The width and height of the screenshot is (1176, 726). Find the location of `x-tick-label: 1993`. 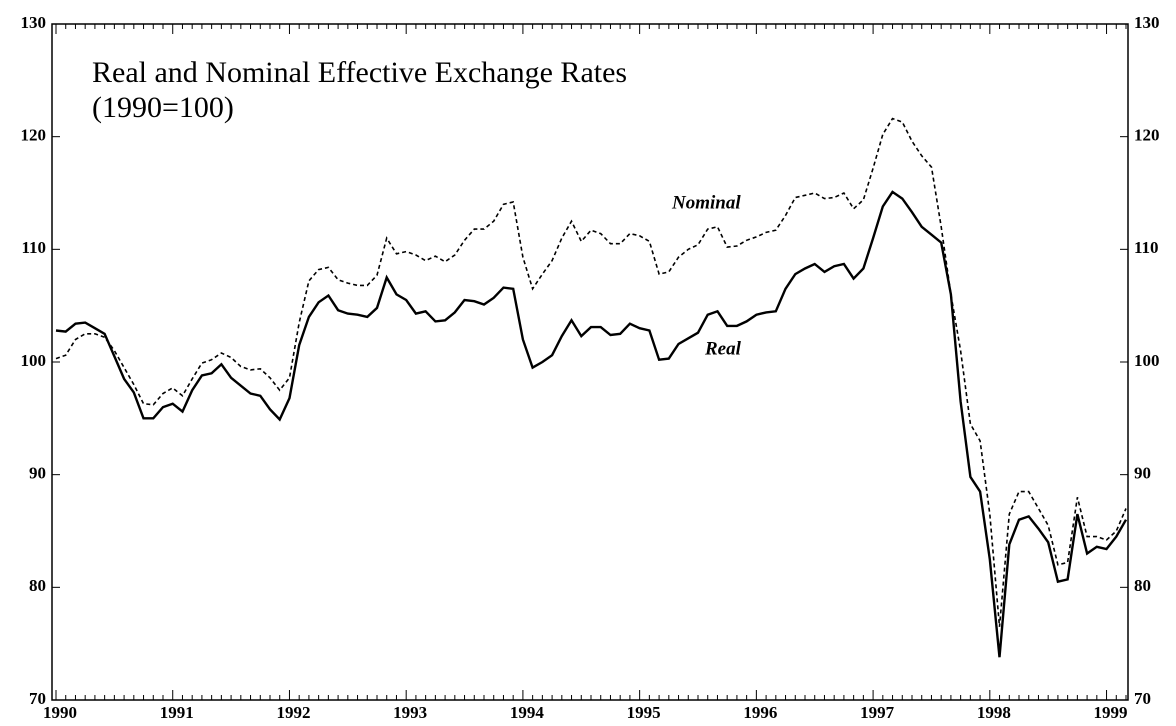

x-tick-label: 1993 is located at coordinates (410, 712).